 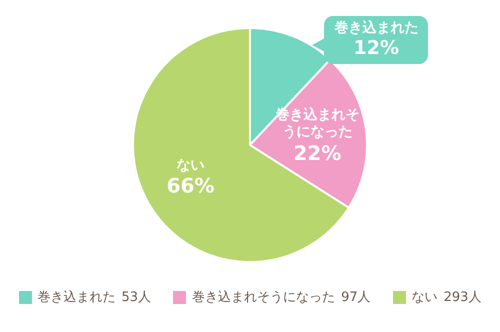 I want to click on slice-label: 巻き込まれた, so click(x=376, y=28).